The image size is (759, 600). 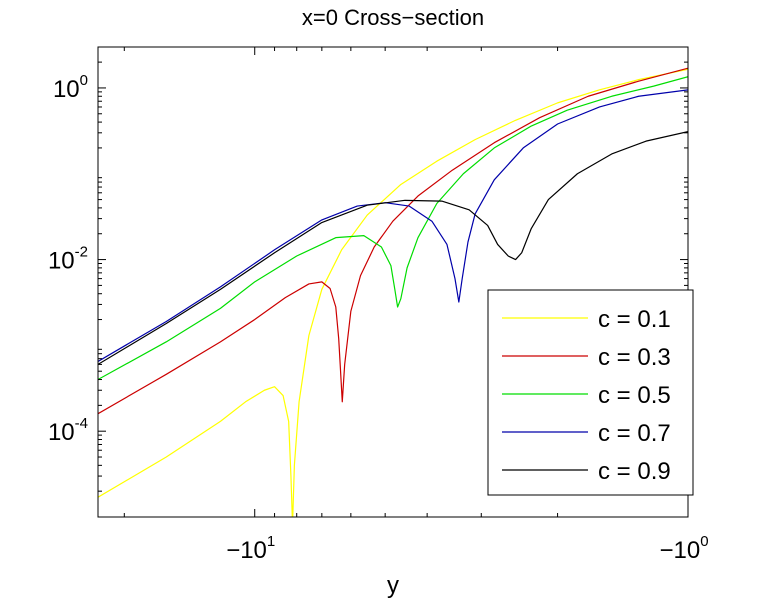 I want to click on legend-label-5: c = 0.9, so click(x=634, y=471).